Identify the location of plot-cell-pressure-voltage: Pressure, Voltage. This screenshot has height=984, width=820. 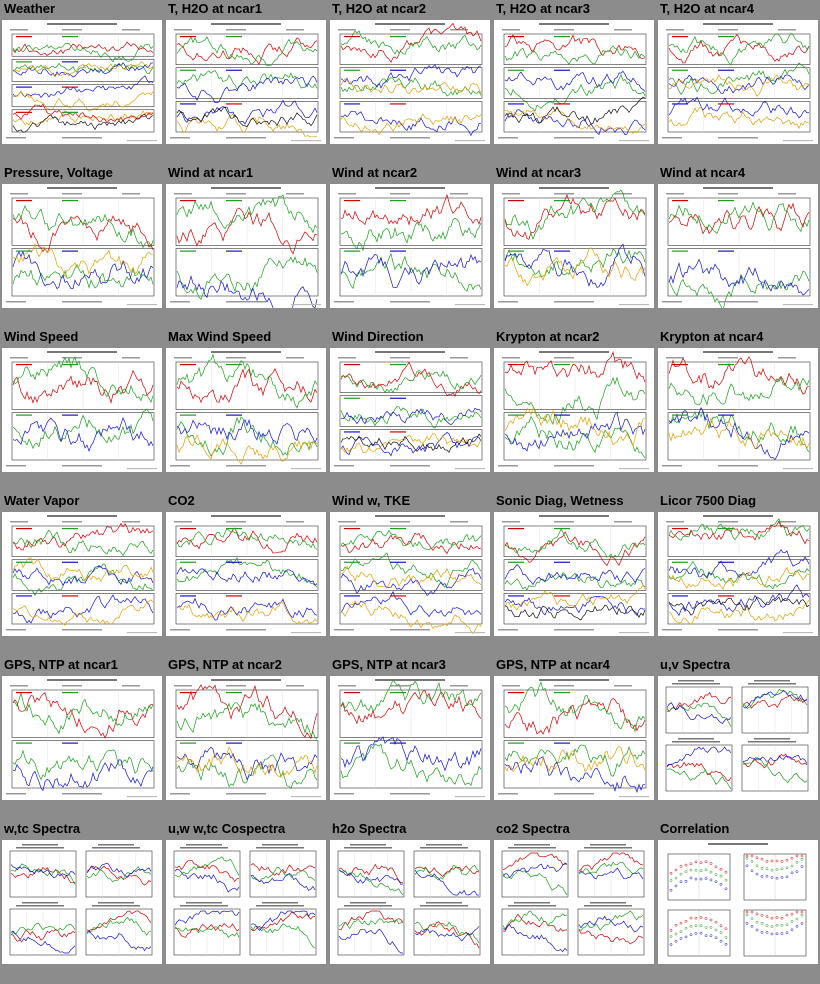
(82, 244).